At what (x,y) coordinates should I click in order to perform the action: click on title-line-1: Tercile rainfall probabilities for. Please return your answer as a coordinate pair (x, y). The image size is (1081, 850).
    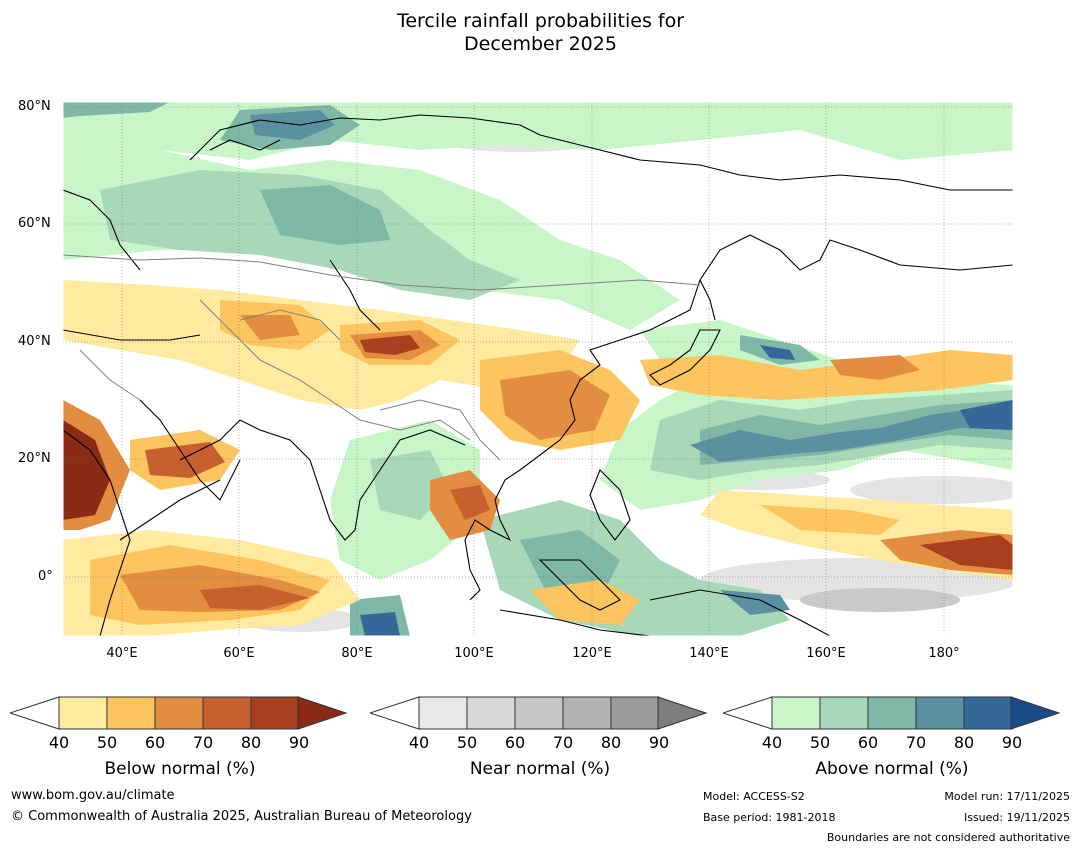
    Looking at the image, I should click on (540, 21).